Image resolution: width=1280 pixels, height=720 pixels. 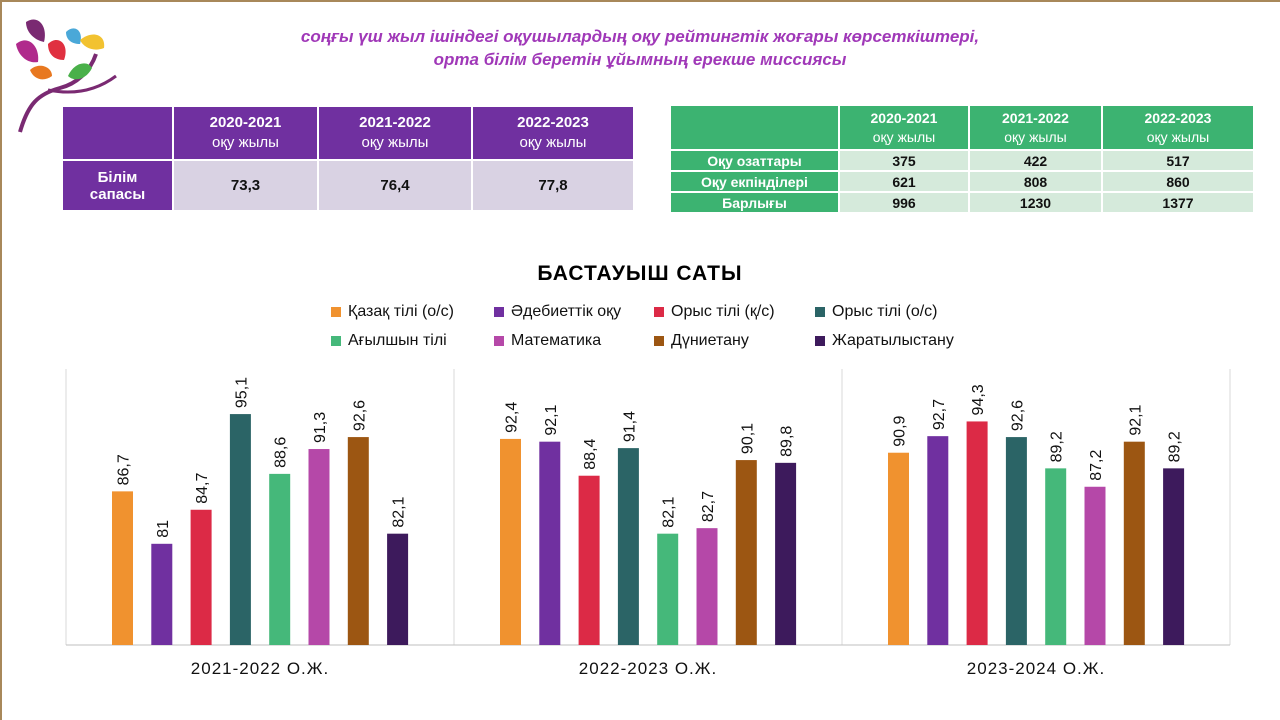 What do you see at coordinates (754, 181) in the screenshot?
I see `students-row-label: Оқу екпінділері` at bounding box center [754, 181].